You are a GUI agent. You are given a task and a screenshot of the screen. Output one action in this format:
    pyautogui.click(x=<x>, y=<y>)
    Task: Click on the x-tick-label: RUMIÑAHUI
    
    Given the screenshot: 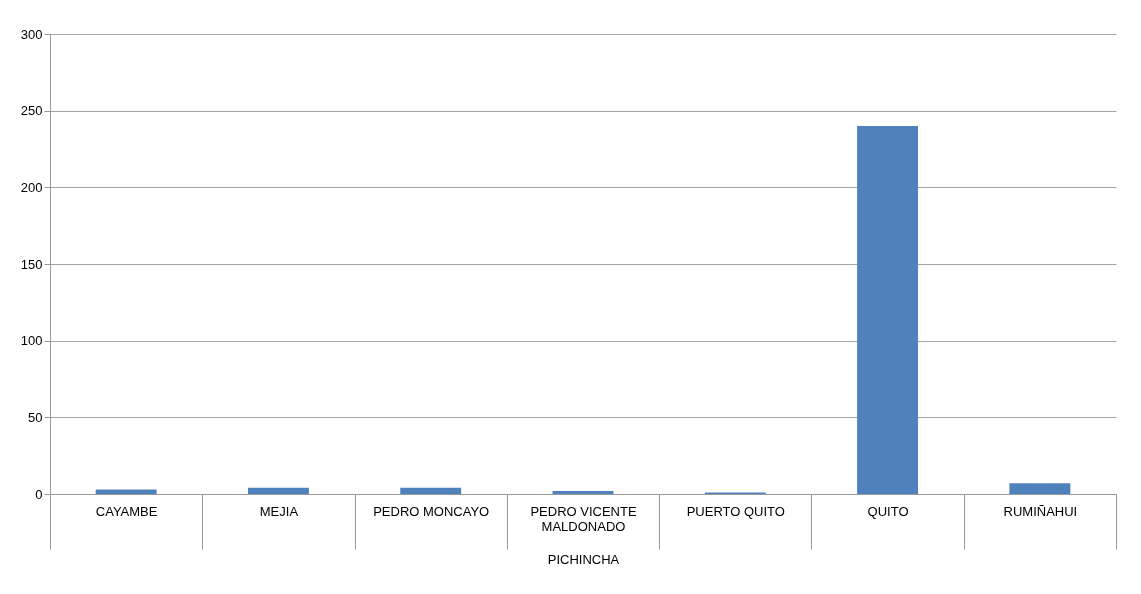 What is the action you would take?
    pyautogui.click(x=1040, y=511)
    